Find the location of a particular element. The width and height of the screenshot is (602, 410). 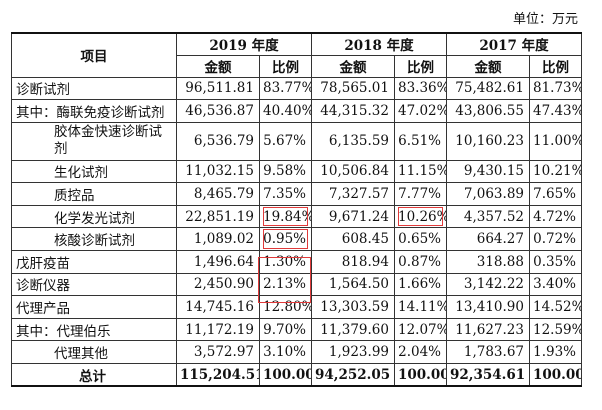

cell-ratio: 100.00% is located at coordinates (420, 375).